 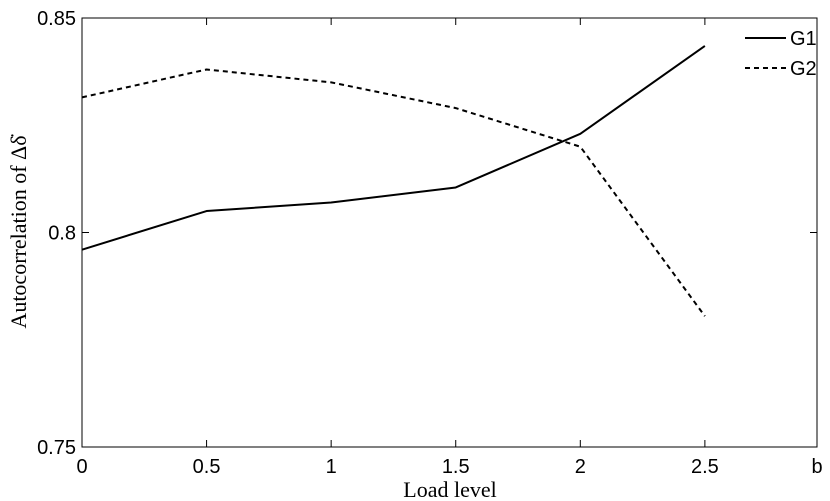 What do you see at coordinates (207, 467) in the screenshot?
I see `x-tick-label: 0.5` at bounding box center [207, 467].